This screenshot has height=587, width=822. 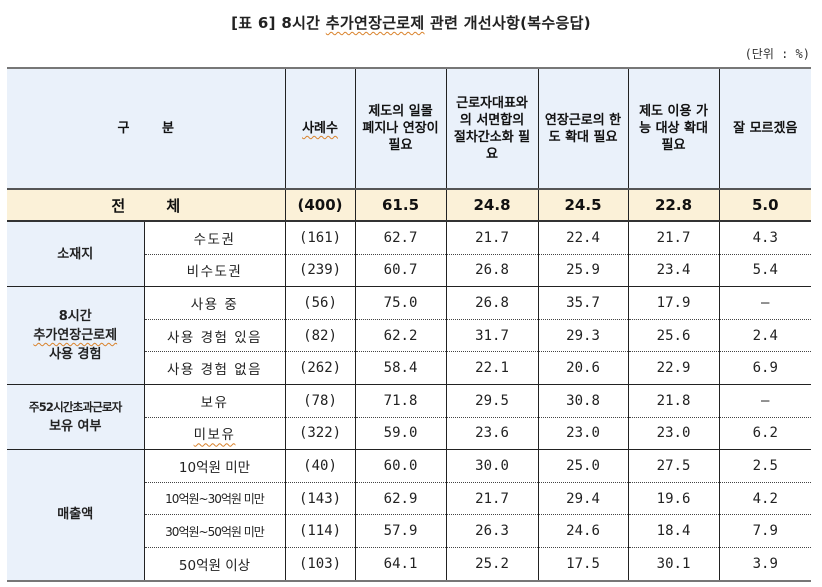 I want to click on count-cell: (40), so click(x=320, y=466).